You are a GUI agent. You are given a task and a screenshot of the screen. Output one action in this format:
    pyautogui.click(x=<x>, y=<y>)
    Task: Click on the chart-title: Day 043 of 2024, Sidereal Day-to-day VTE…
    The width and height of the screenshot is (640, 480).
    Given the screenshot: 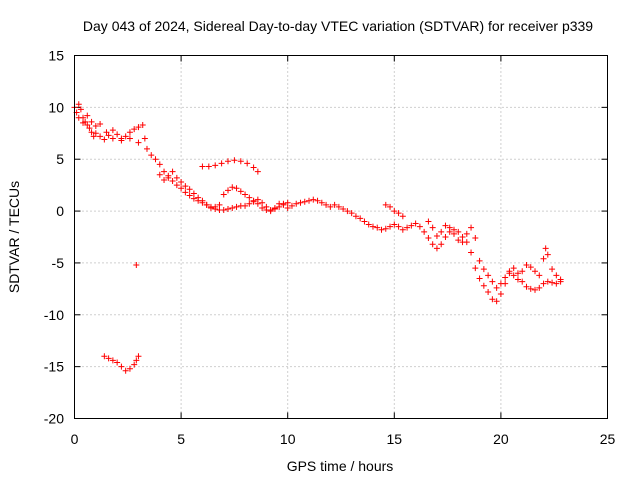 What is the action you would take?
    pyautogui.click(x=338, y=26)
    